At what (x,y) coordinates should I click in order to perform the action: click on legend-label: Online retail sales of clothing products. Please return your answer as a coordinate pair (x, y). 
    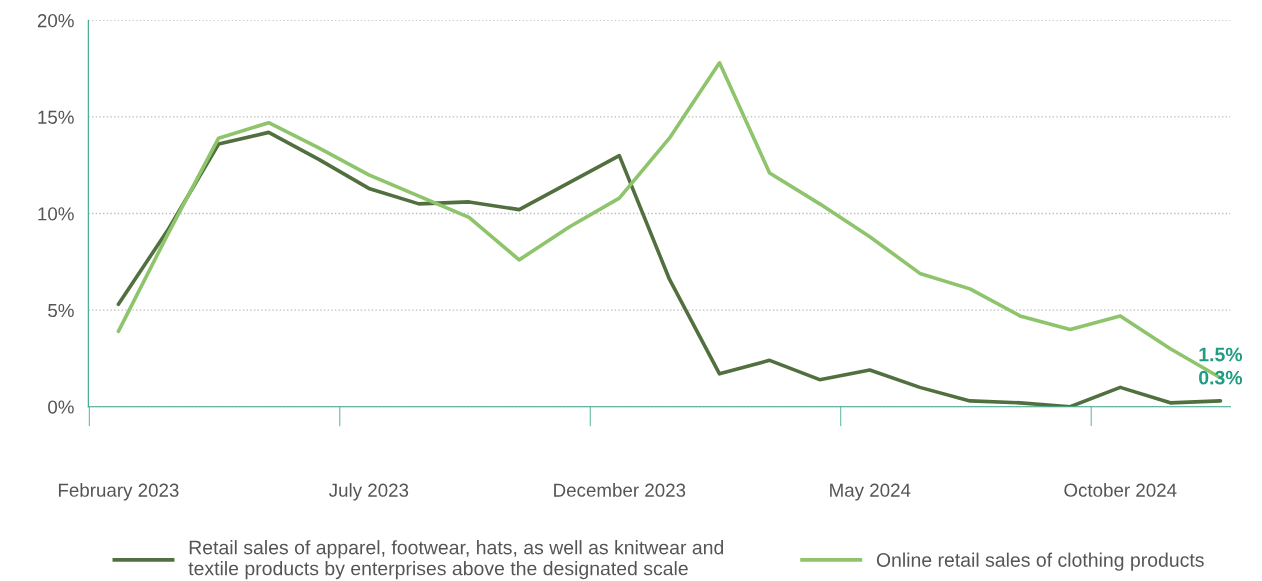
    Looking at the image, I should click on (1040, 561).